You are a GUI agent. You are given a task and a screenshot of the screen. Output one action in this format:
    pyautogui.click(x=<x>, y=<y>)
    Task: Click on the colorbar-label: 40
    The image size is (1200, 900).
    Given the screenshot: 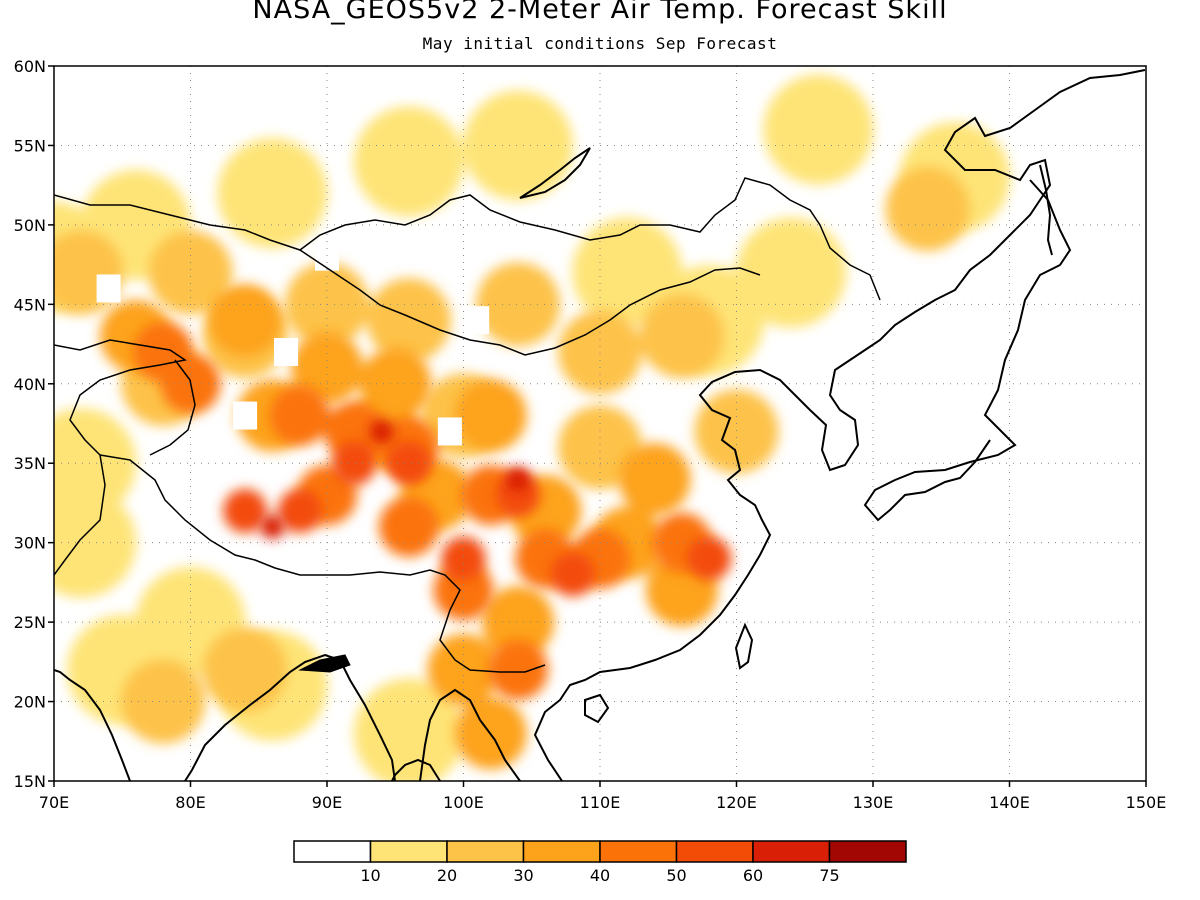 What is the action you would take?
    pyautogui.click(x=600, y=875)
    